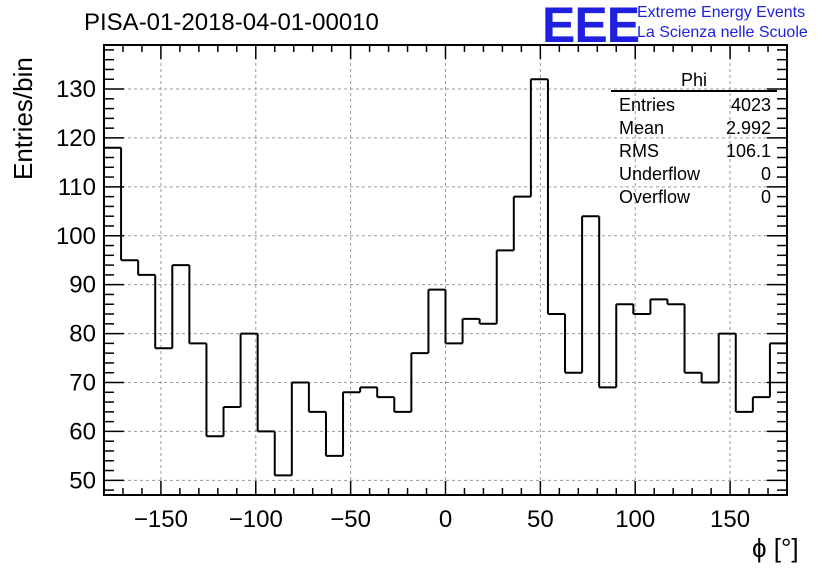  What do you see at coordinates (694, 128) in the screenshot?
I see `stats-row-mean: Mean 2.992` at bounding box center [694, 128].